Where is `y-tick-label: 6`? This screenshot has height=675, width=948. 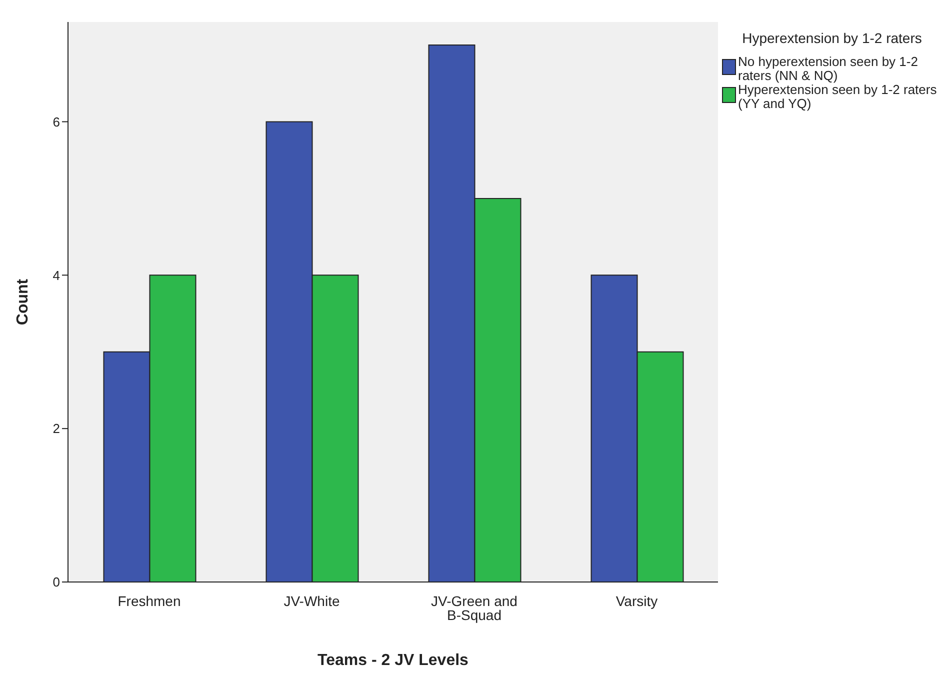 y-tick-label: 6 is located at coordinates (56, 122).